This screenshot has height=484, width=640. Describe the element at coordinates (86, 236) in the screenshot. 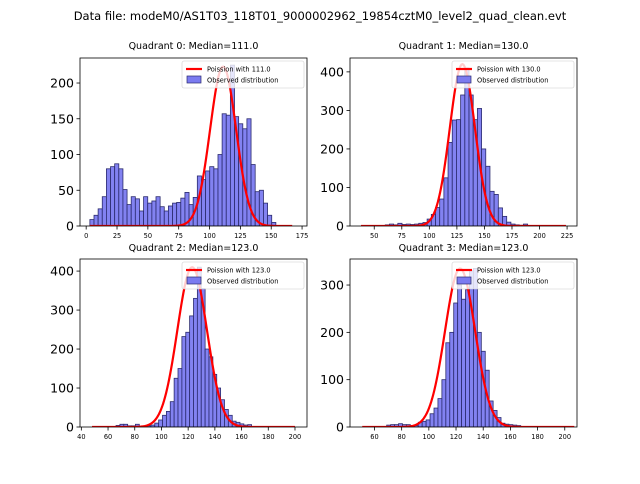

I see `x-tick-label: 0` at that location.